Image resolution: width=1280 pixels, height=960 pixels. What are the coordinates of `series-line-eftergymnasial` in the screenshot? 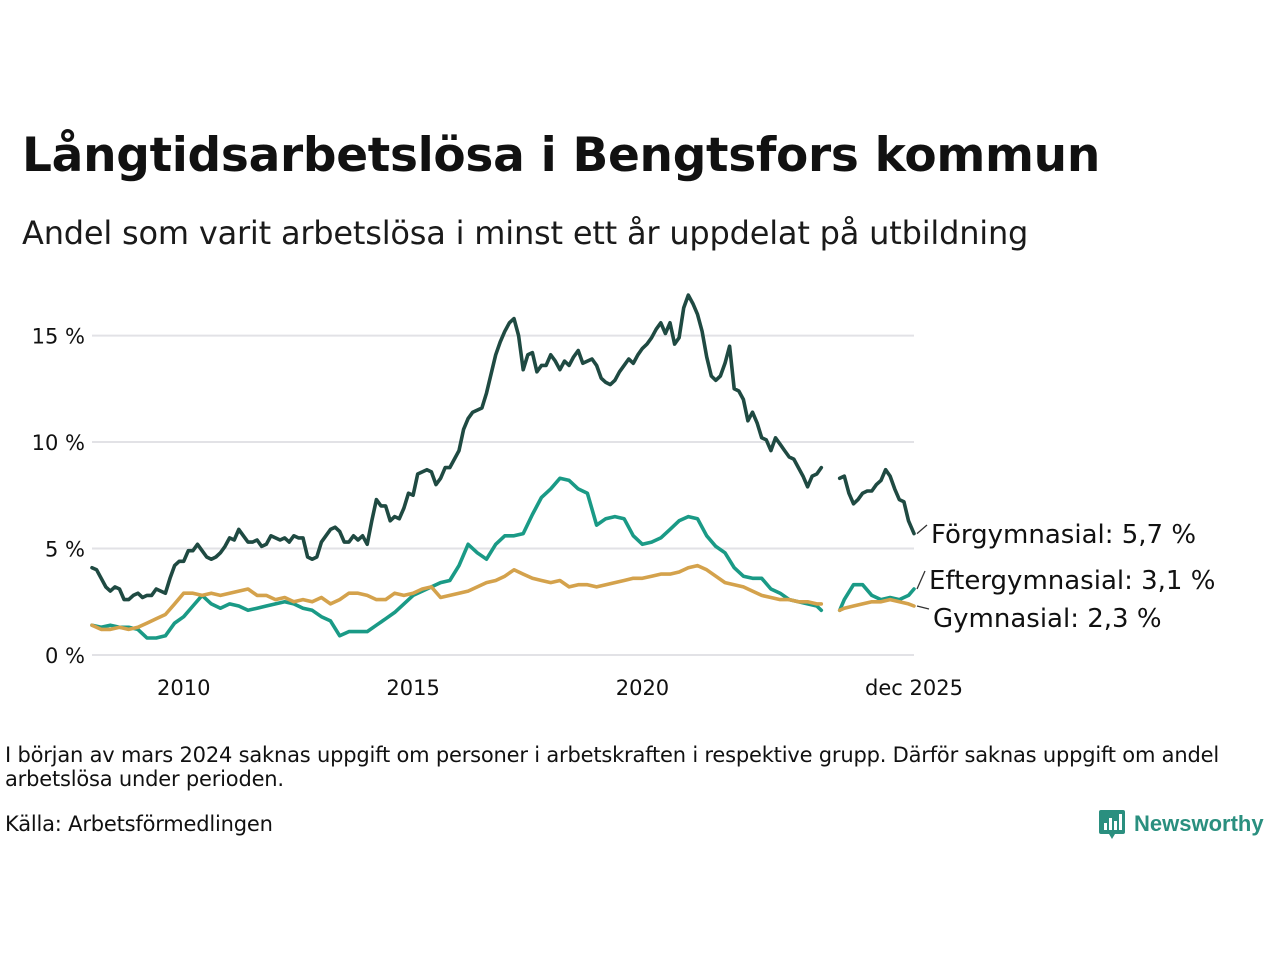 It's located at (503, 558).